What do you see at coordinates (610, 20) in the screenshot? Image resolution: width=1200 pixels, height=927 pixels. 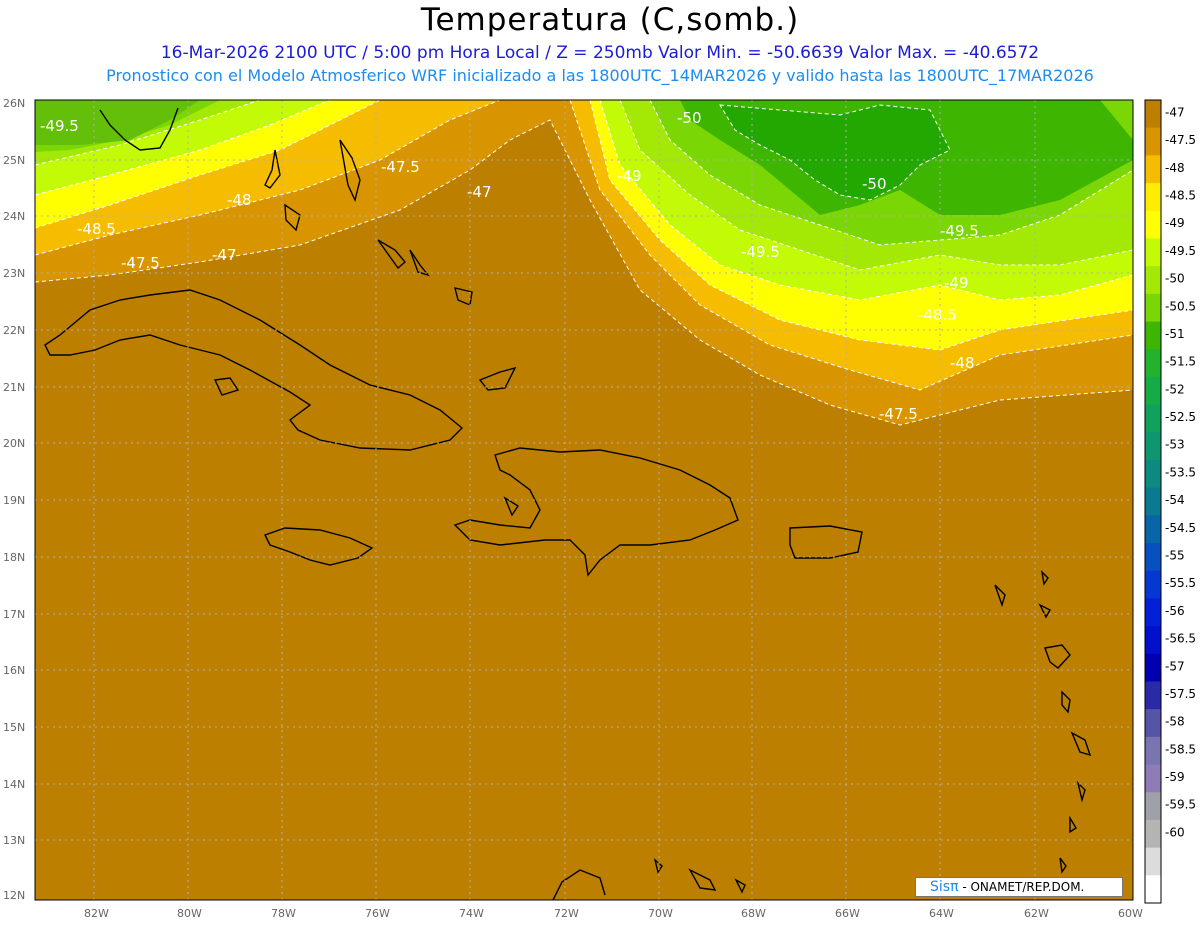 I see `map-title: Temperatura (C,somb.)` at bounding box center [610, 20].